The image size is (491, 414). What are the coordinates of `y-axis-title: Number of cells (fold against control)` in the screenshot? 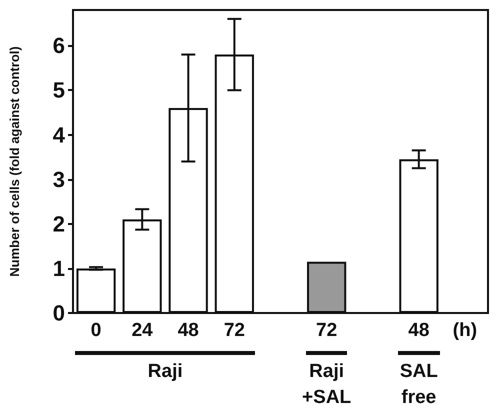 It's located at (14, 161).